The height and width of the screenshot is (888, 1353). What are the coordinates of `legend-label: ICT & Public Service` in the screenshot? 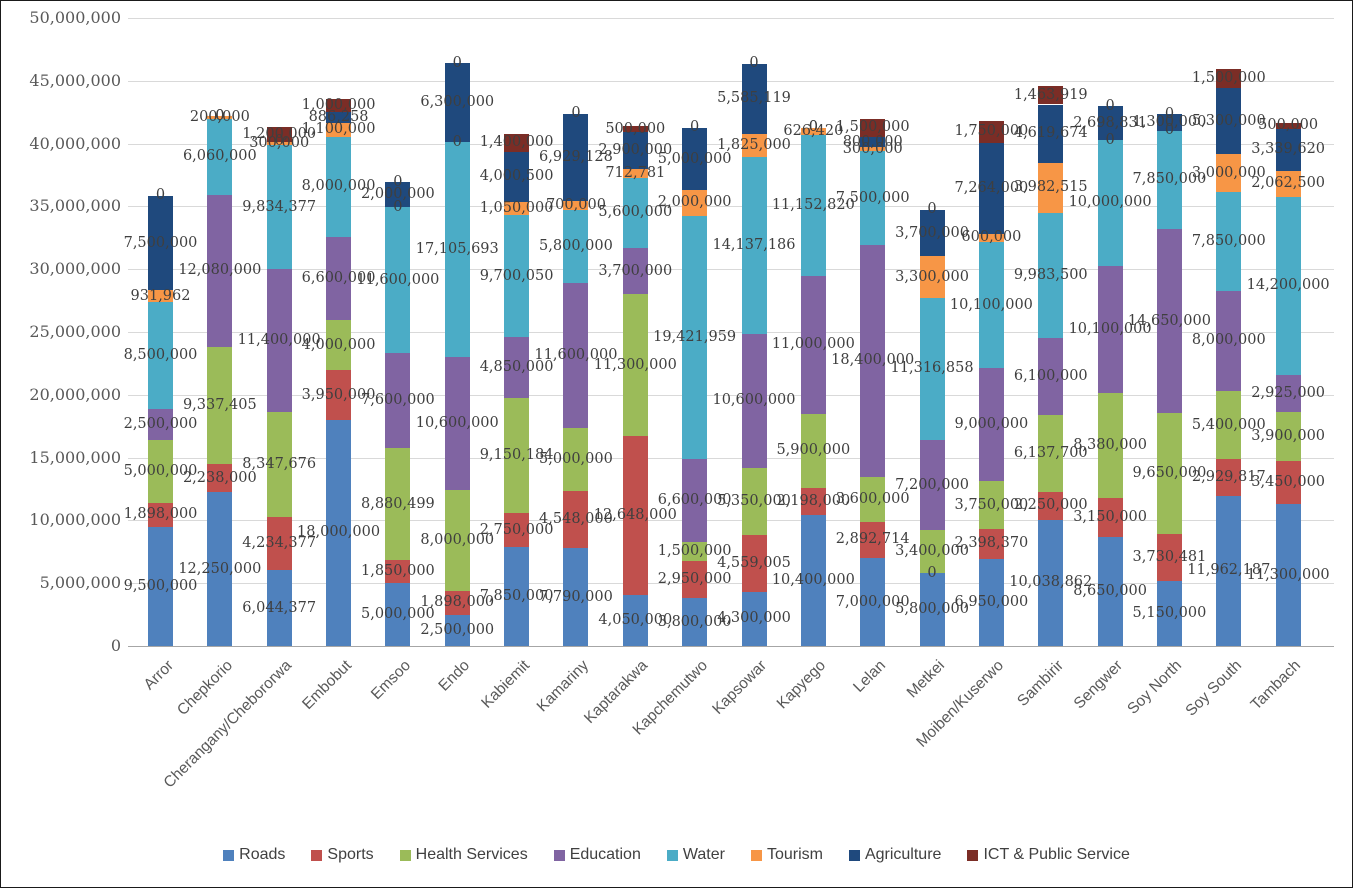 It's located at (1056, 854).